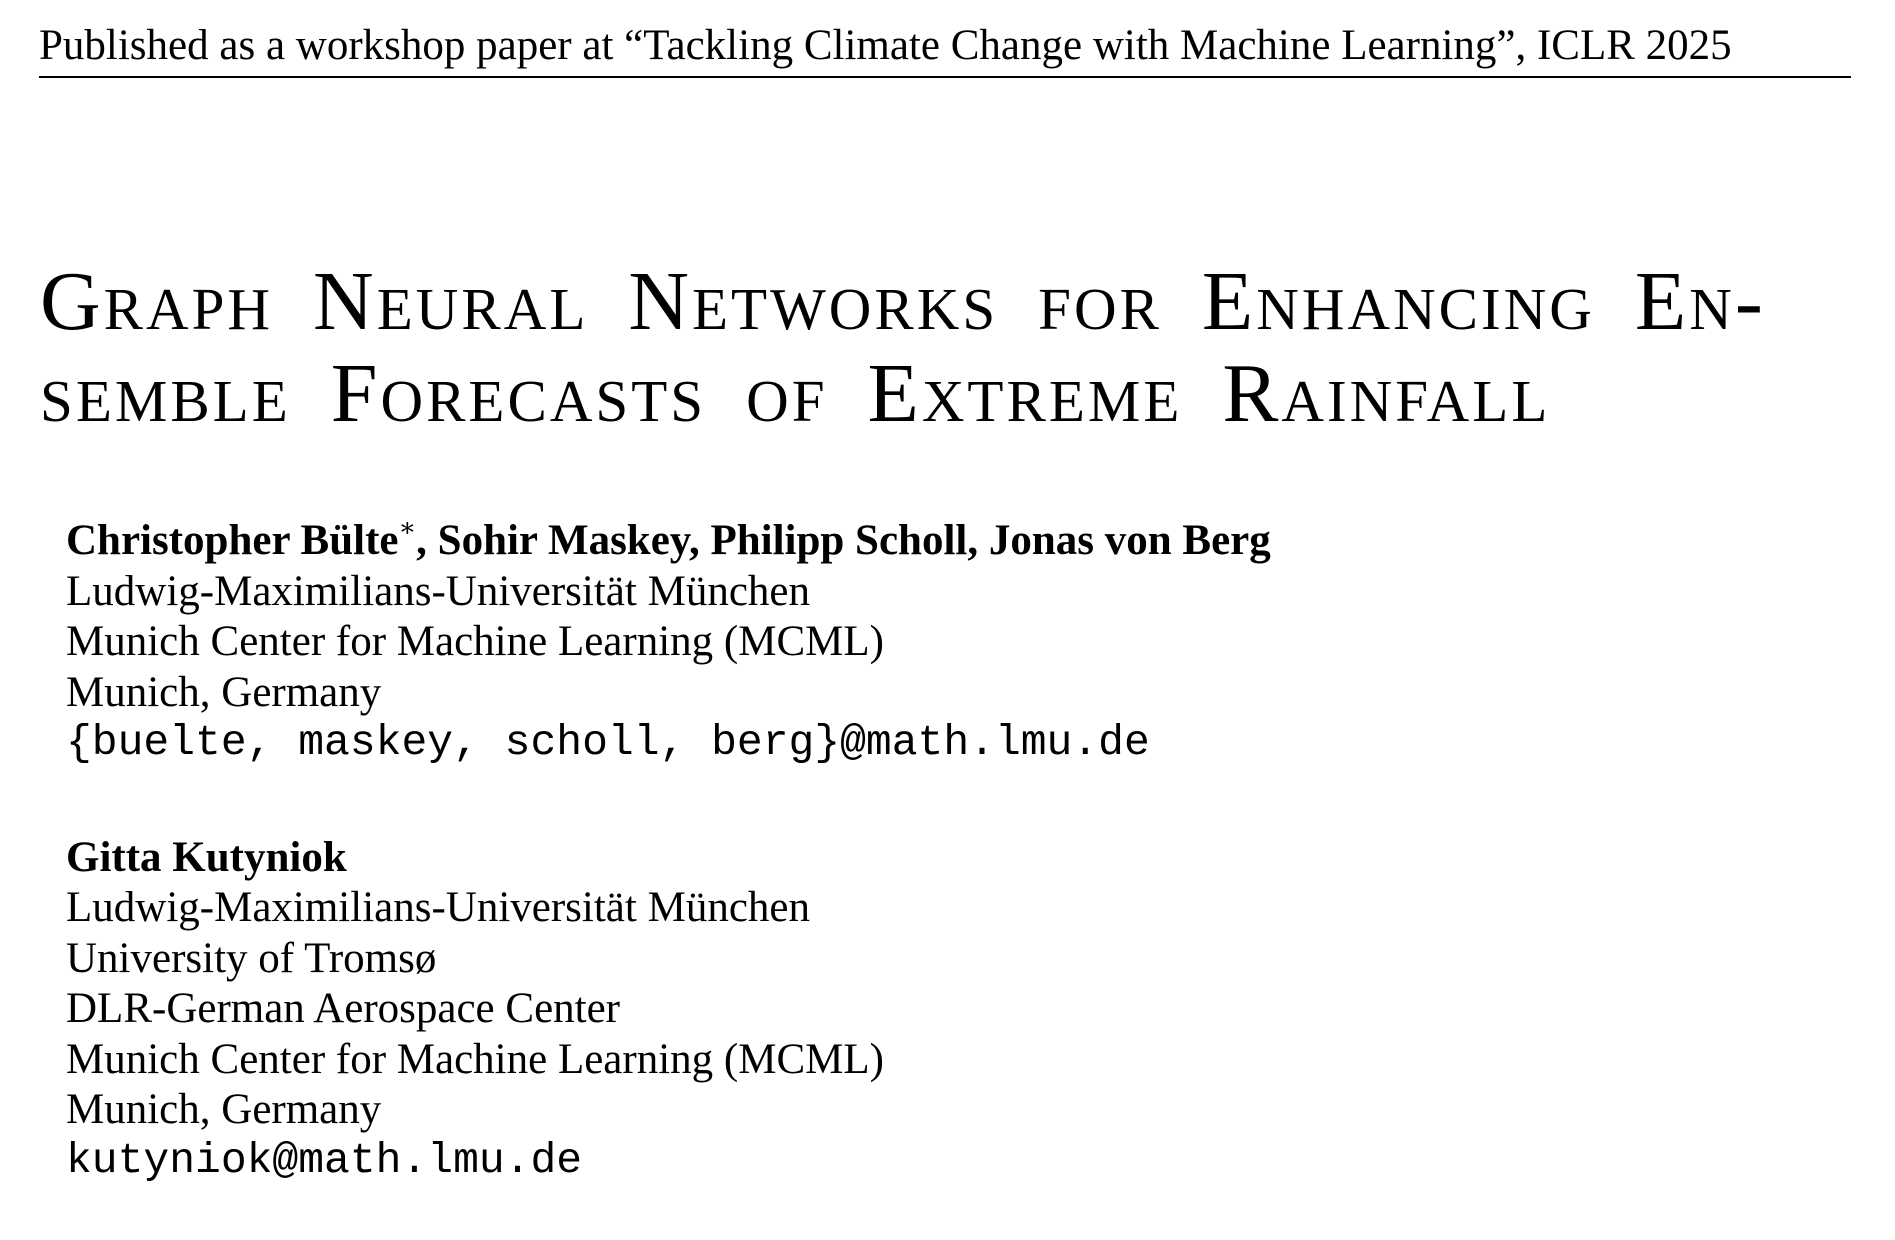 This screenshot has height=1240, width=1895. Describe the element at coordinates (795, 393) in the screenshot. I see `title-line-2: semble Forecasts of Extreme Rainfall` at that location.